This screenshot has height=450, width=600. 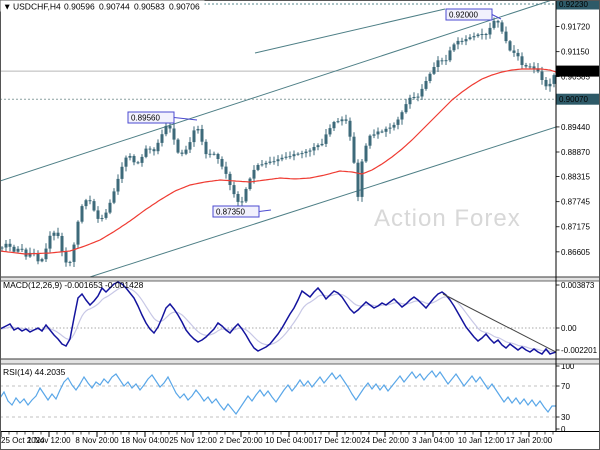 What do you see at coordinates (289, 440) in the screenshot?
I see `time-tick-label: 10 Dec 04:00` at bounding box center [289, 440].